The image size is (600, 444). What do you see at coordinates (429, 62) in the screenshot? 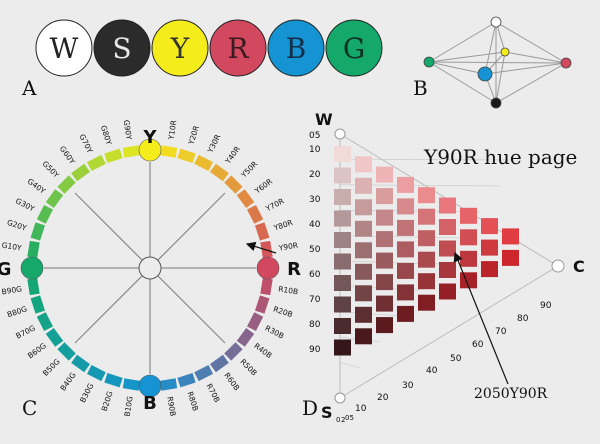
I see `solid-node-left` at bounding box center [429, 62].